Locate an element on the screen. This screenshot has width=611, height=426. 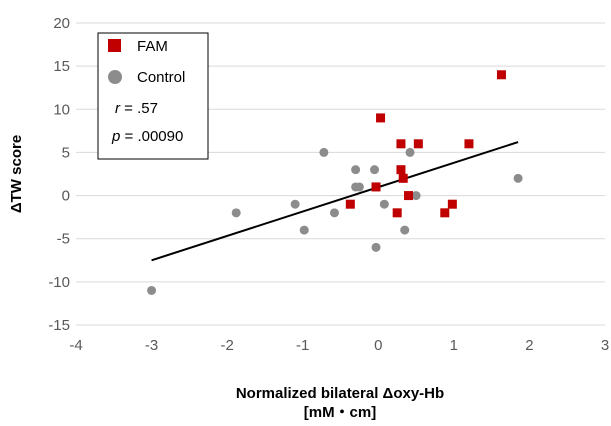
y-tick-labels: -15 -10 -5 0 5 10 15 20 is located at coordinates (59, 174).